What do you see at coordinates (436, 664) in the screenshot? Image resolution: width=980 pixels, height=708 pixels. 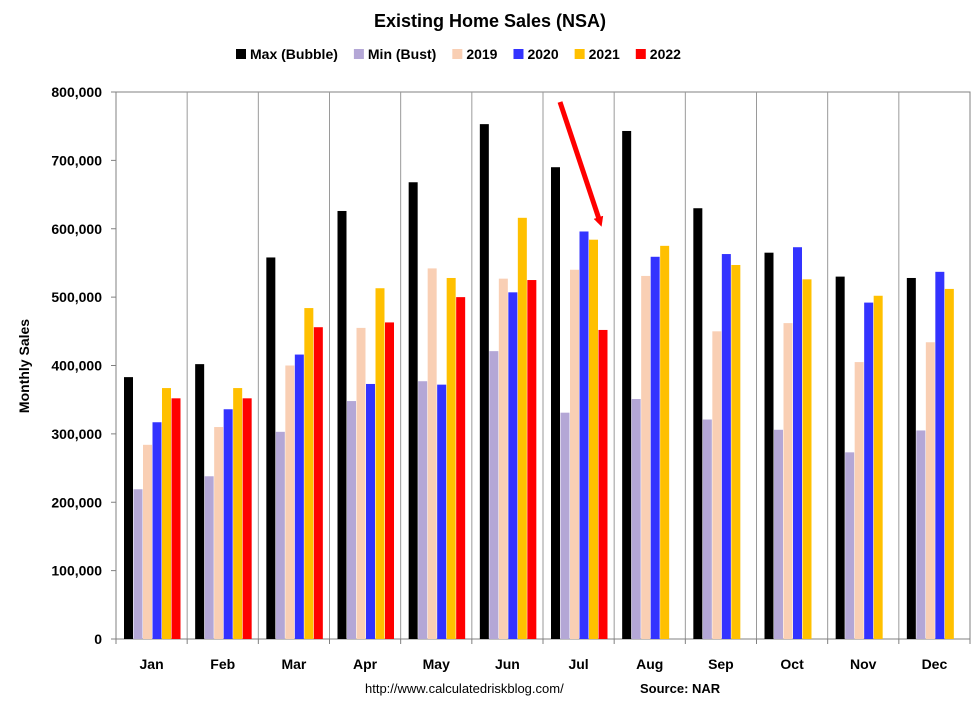 I see `x-tick-label: May` at bounding box center [436, 664].